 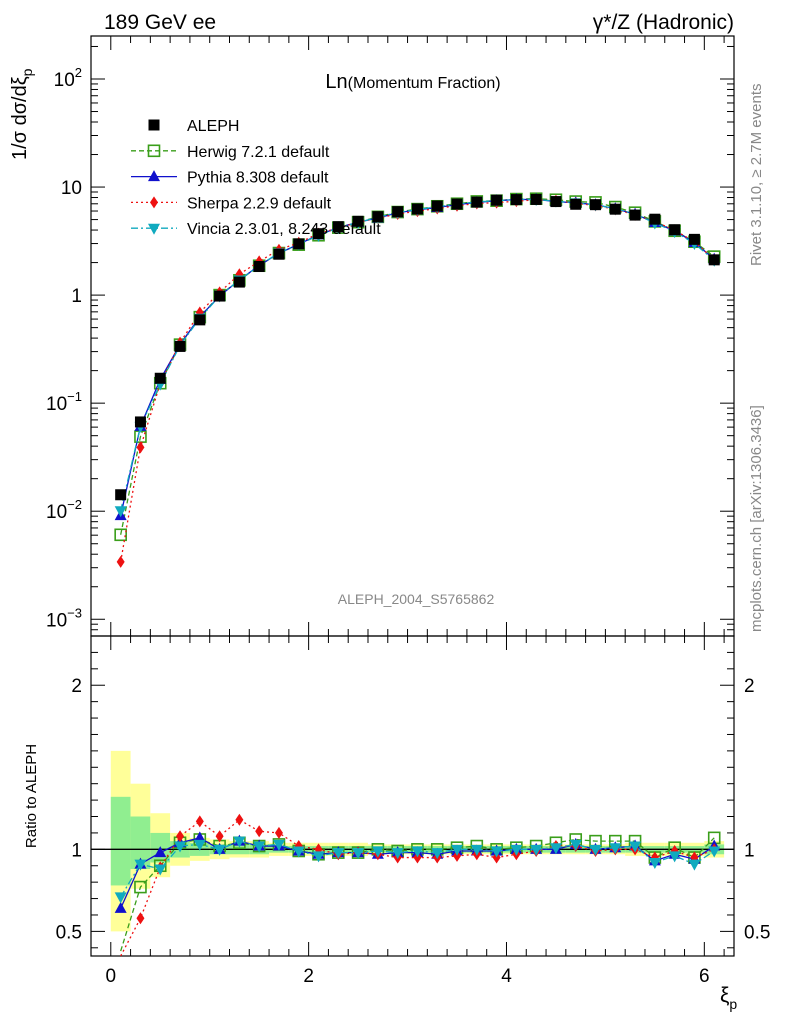 What do you see at coordinates (259, 203) in the screenshot?
I see `legend-label: Sherpa 2.2.9 default` at bounding box center [259, 203].